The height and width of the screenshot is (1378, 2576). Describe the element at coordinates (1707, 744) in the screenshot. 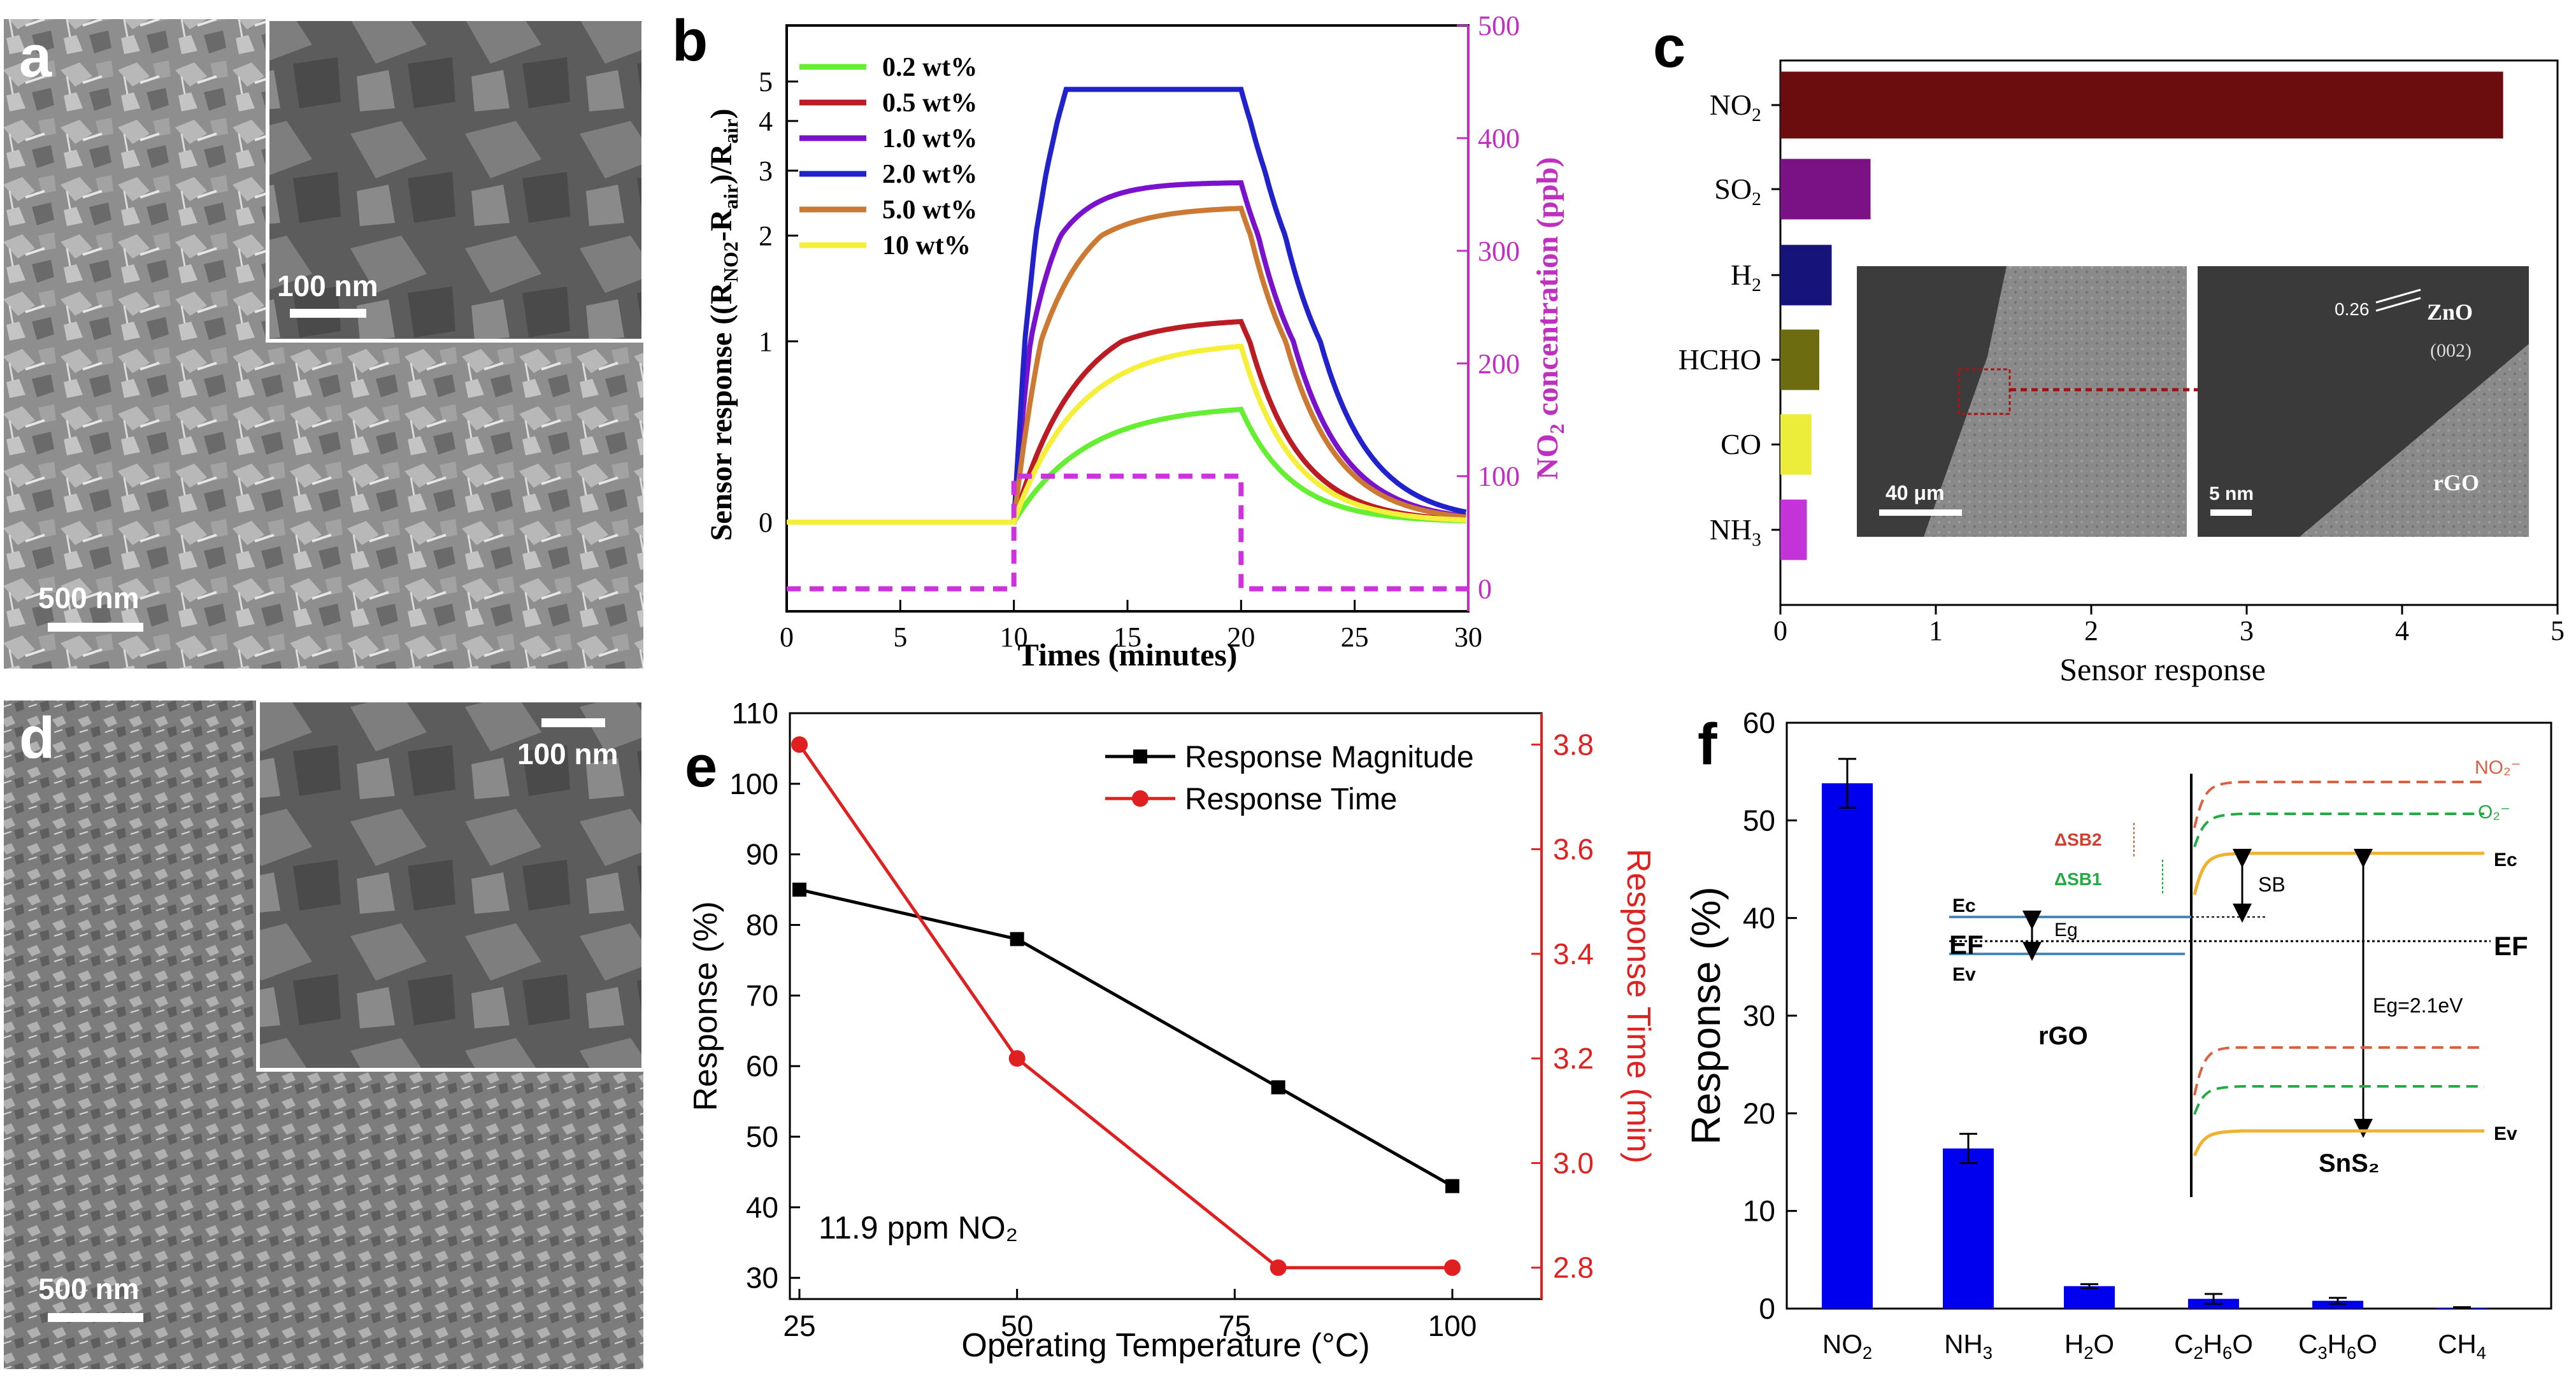

I see `panel-label-f: f` at that location.